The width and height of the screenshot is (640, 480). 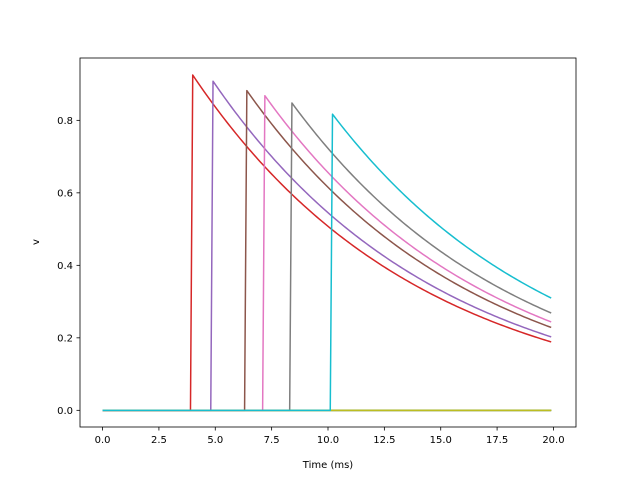 I want to click on x-tick-label: 10.0, so click(x=328, y=440).